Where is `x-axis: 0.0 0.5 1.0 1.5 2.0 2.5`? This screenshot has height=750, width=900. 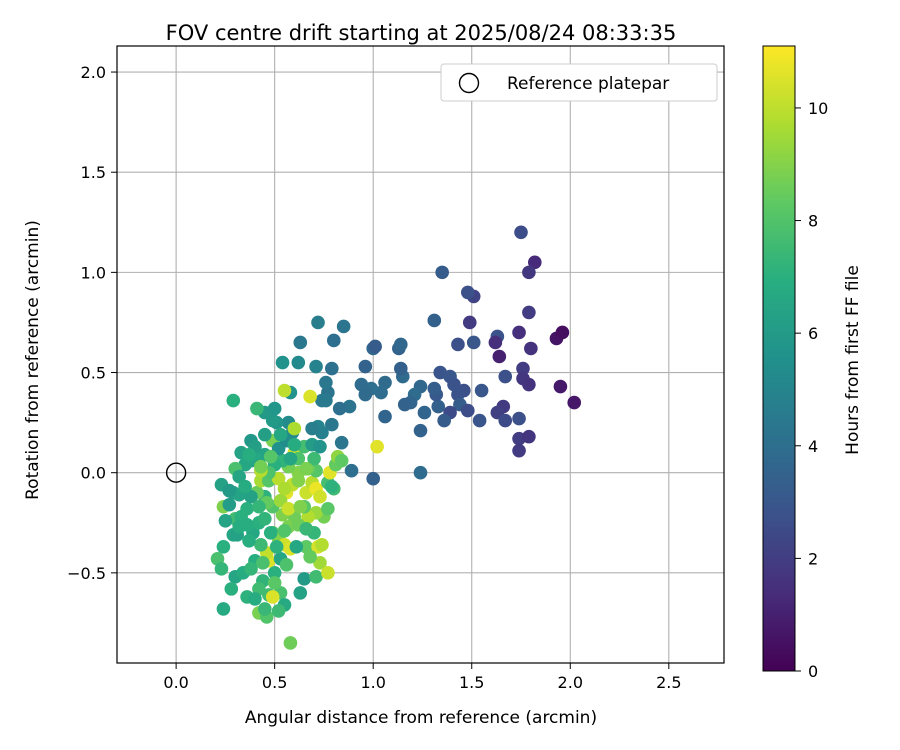 x-axis: 0.0 0.5 1.0 1.5 2.0 2.5 is located at coordinates (422, 677).